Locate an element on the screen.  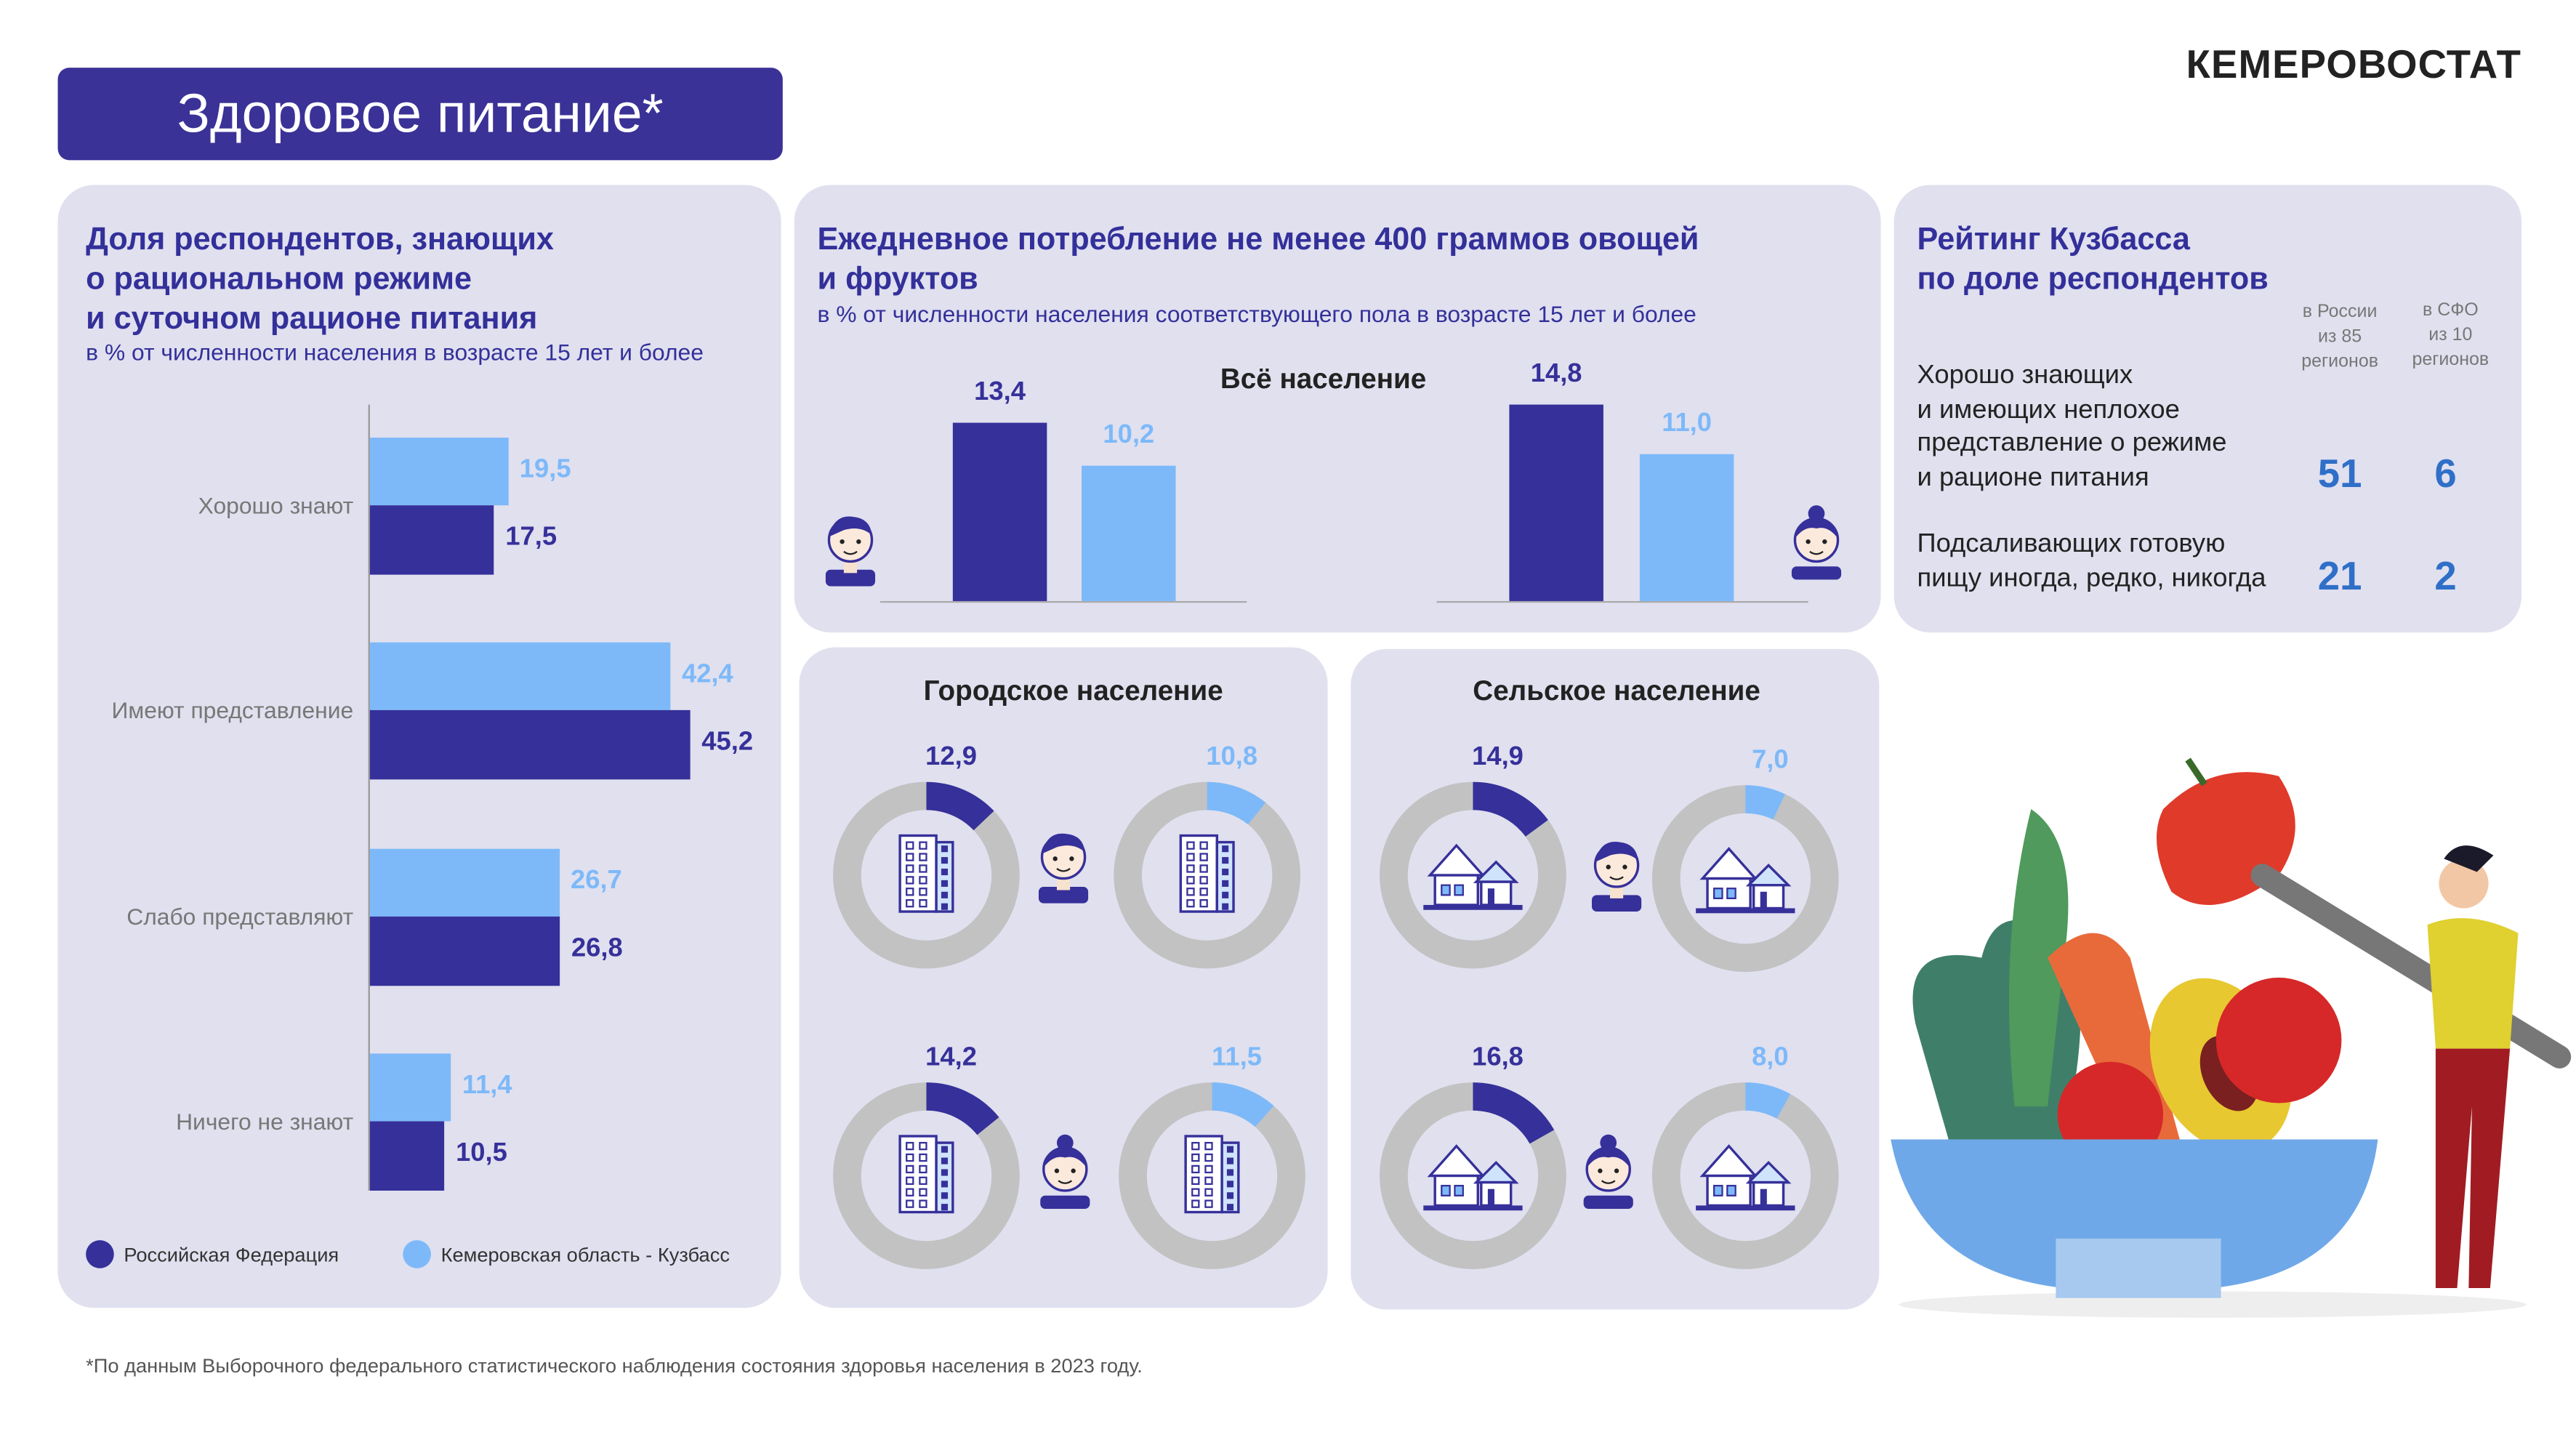
header-line: в СФО is located at coordinates (2450, 310).